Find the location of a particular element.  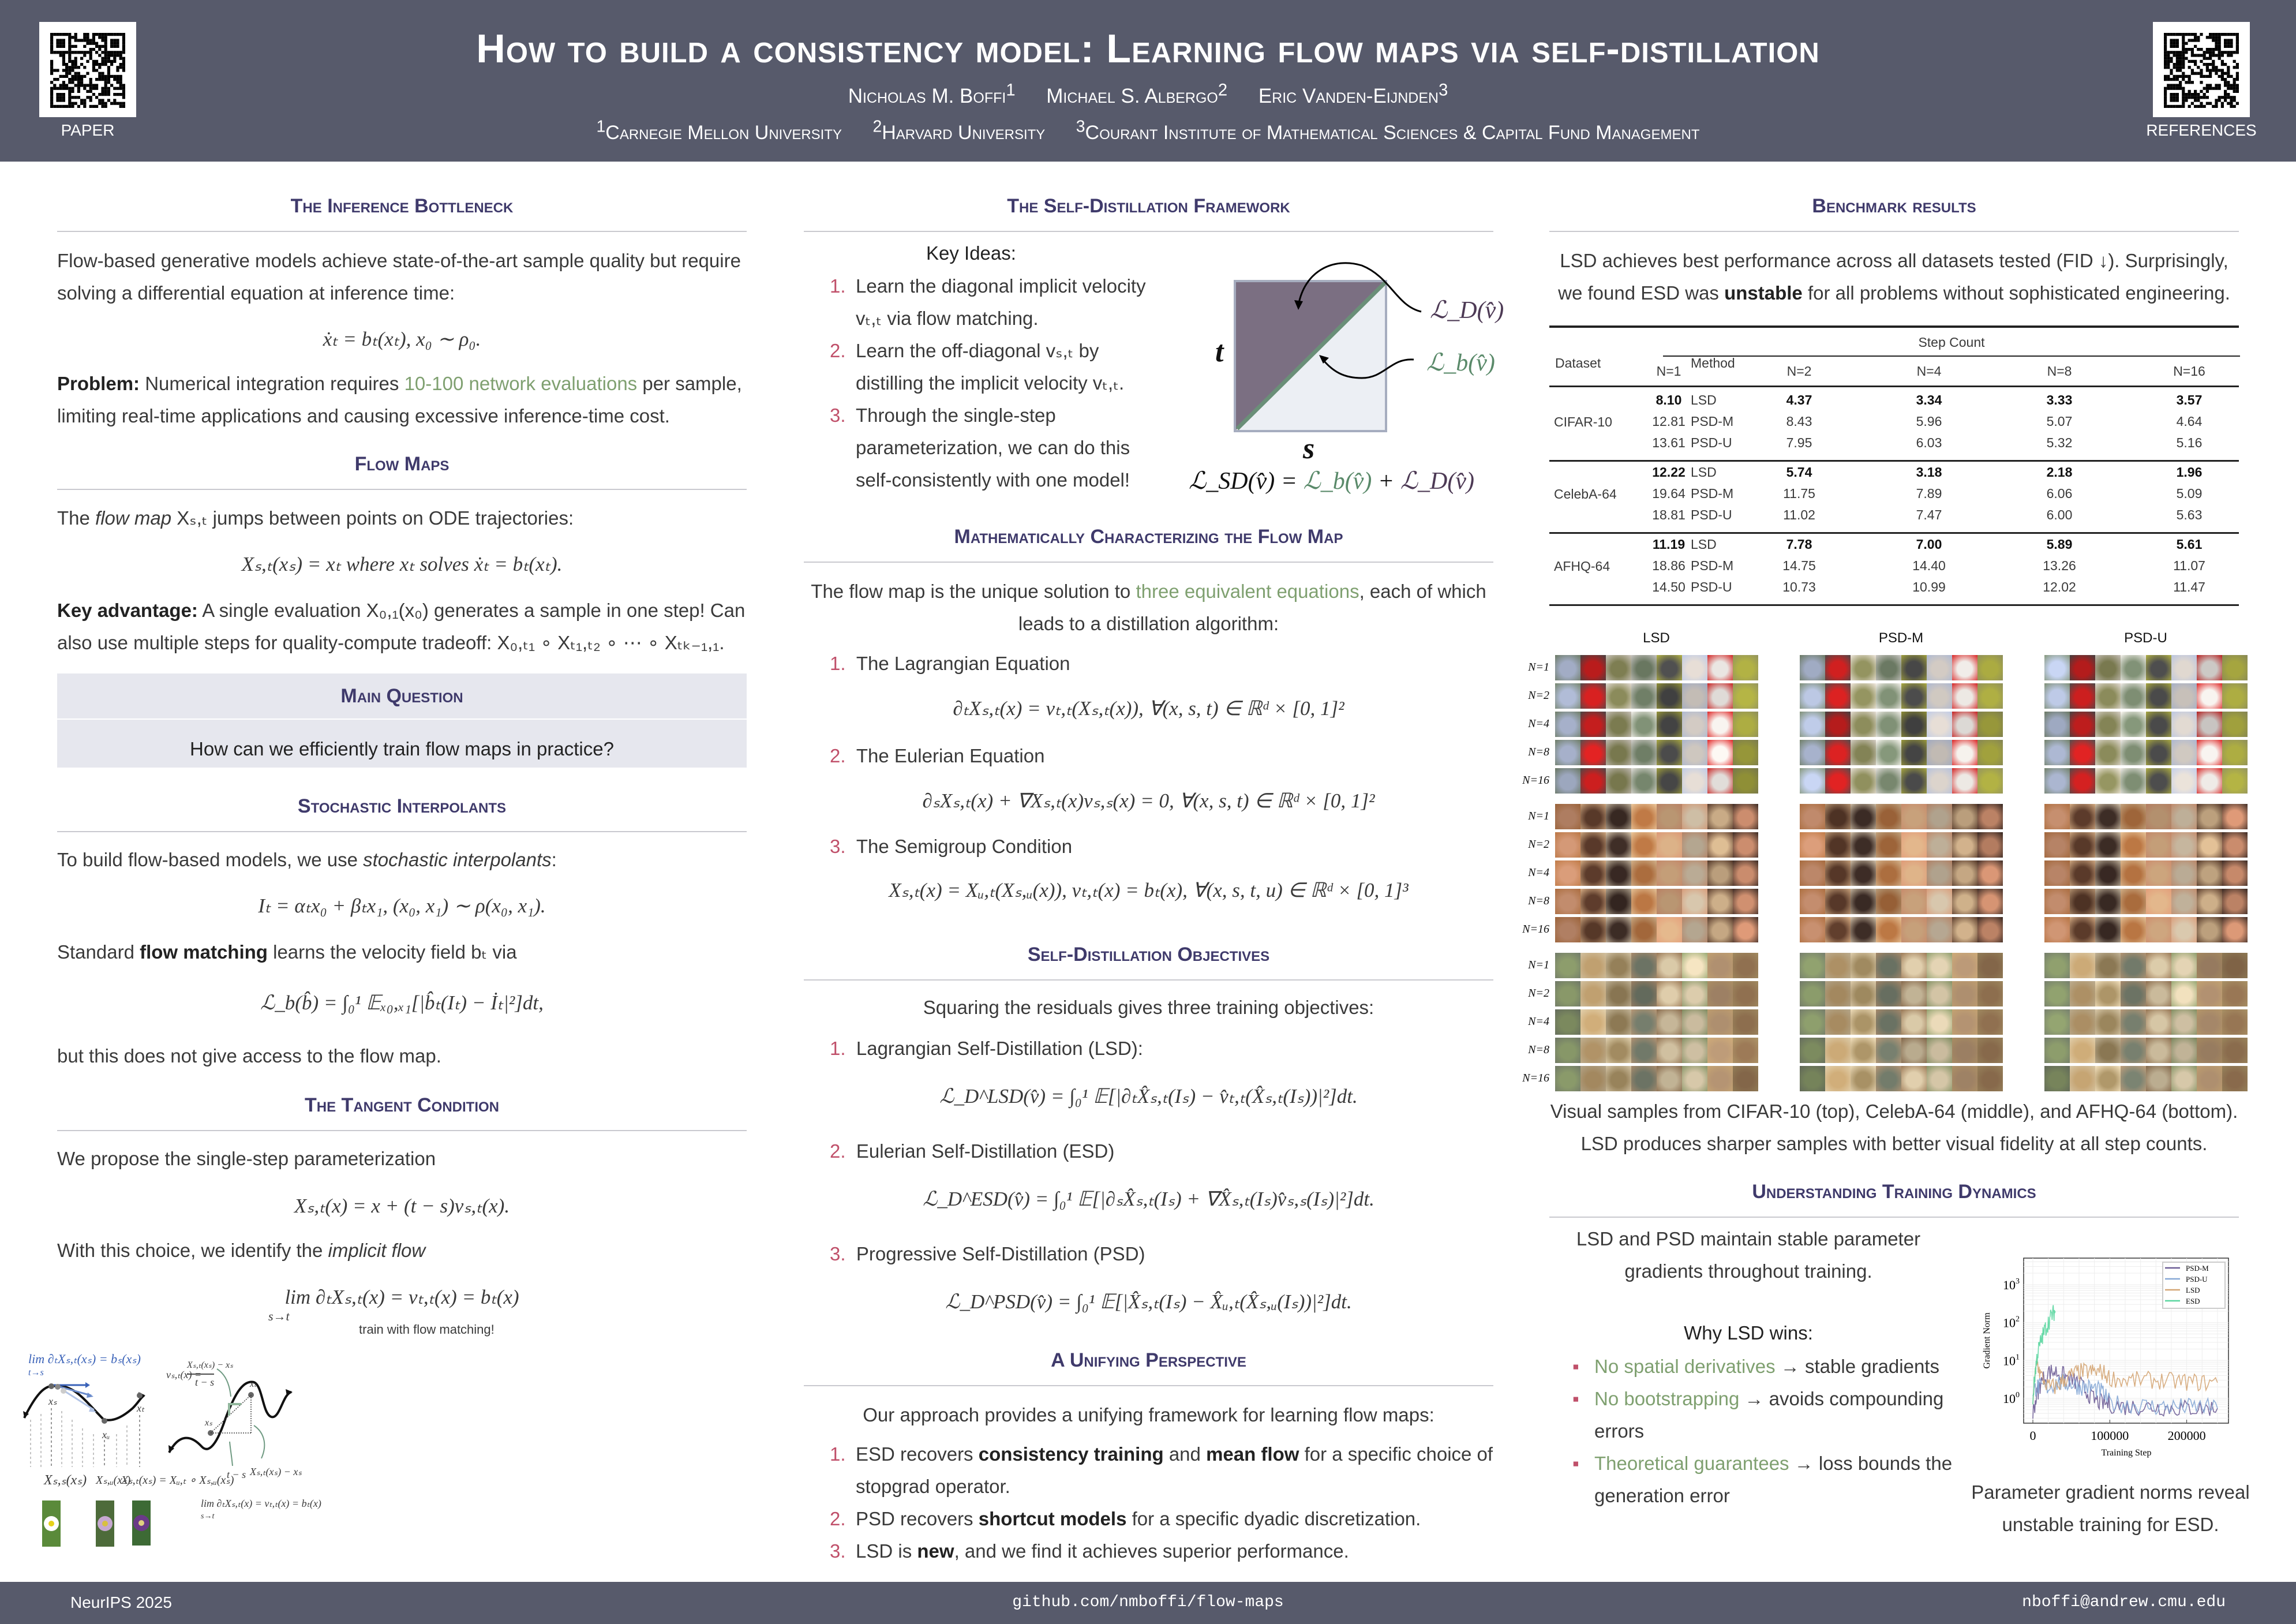

header-step: N=2 is located at coordinates (1799, 372).